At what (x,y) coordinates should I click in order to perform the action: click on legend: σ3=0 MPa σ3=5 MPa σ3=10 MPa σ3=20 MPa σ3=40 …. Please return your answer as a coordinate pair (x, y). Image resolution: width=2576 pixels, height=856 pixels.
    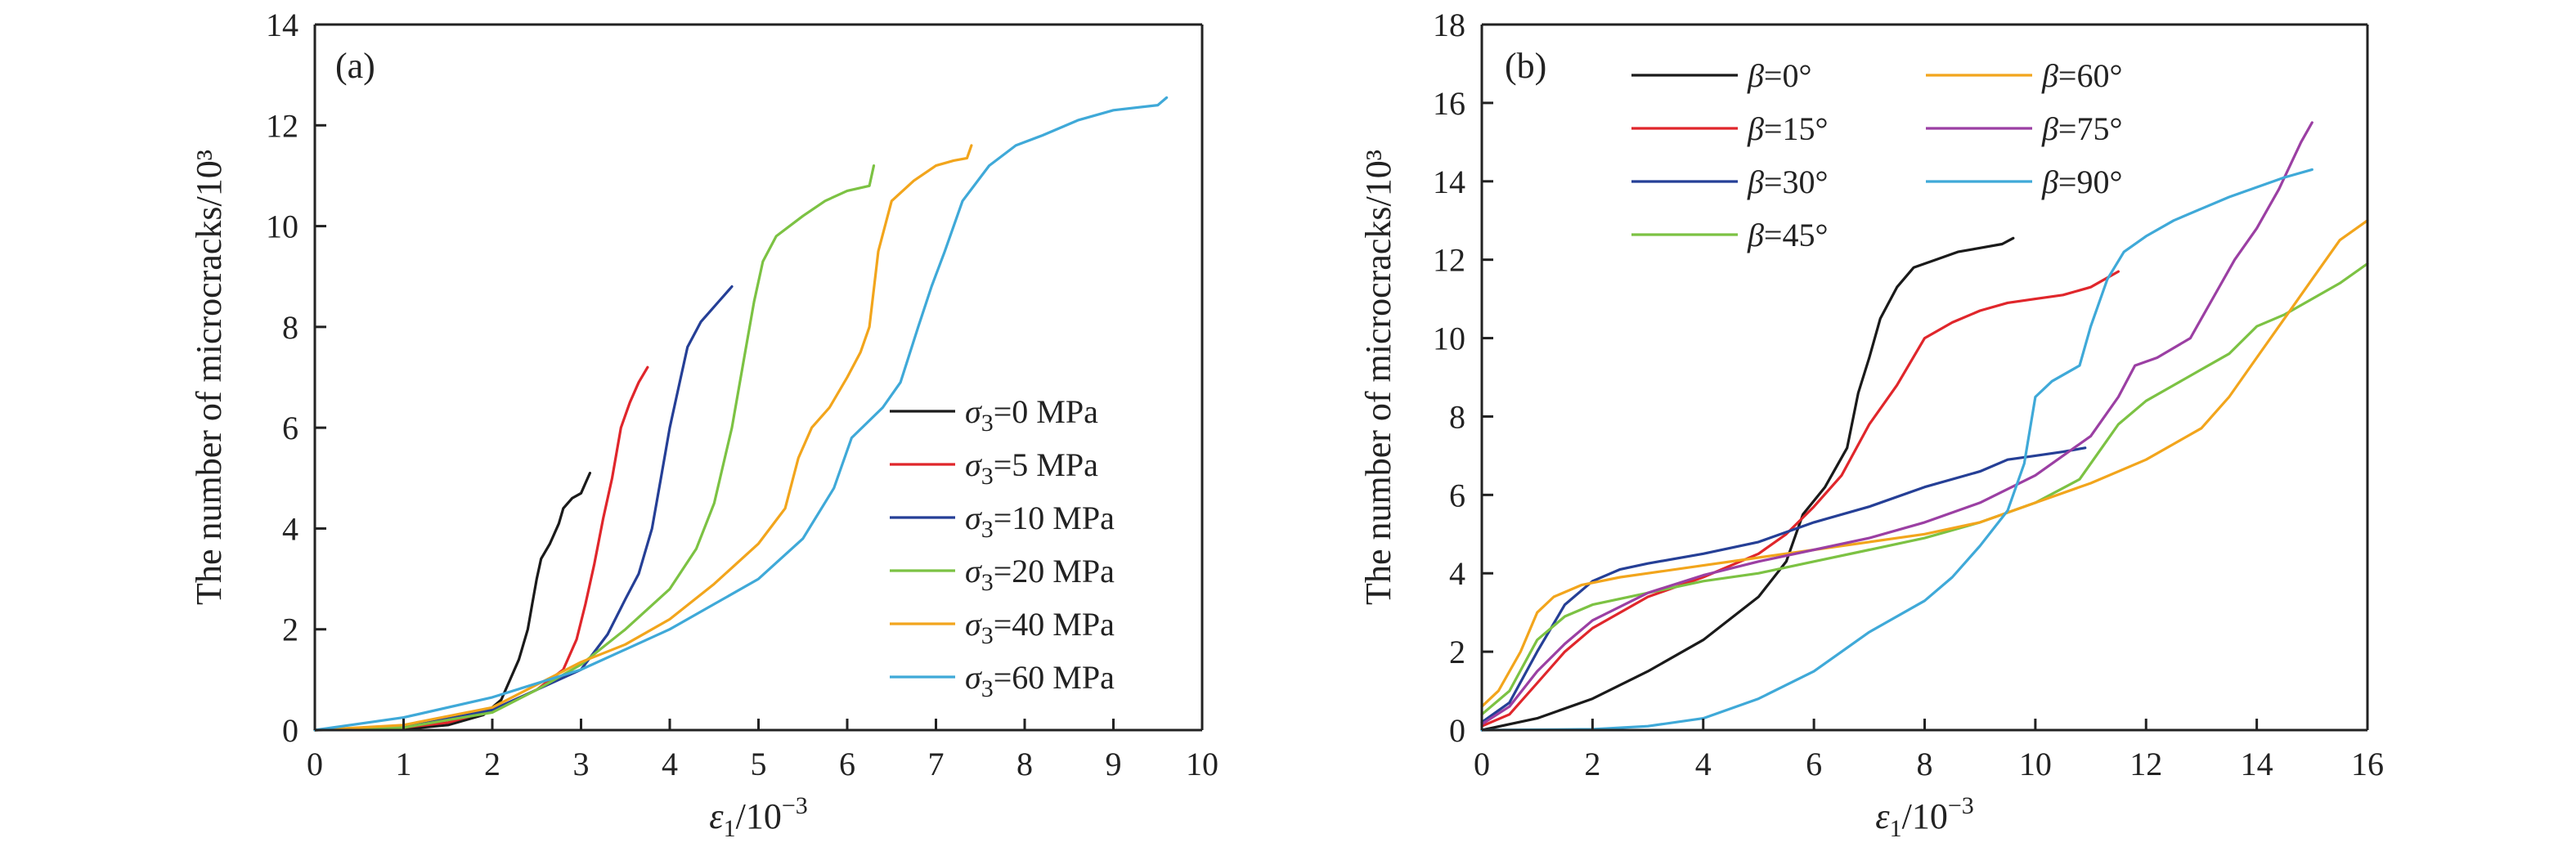
    Looking at the image, I should click on (1002, 547).